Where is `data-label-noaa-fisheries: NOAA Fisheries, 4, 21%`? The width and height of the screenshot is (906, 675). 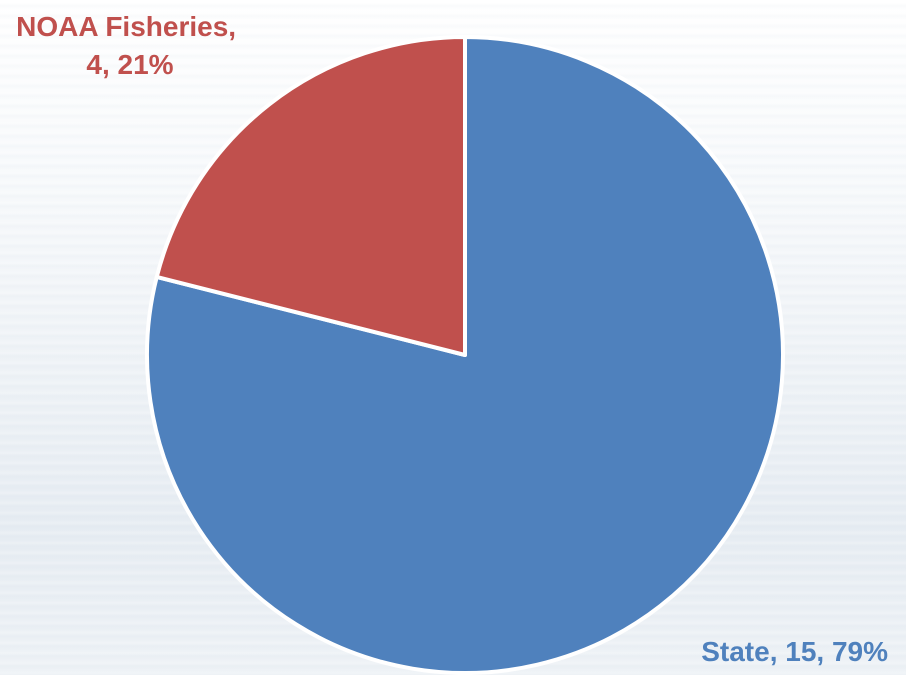
data-label-noaa-fisheries: NOAA Fisheries, 4, 21% is located at coordinates (130, 45).